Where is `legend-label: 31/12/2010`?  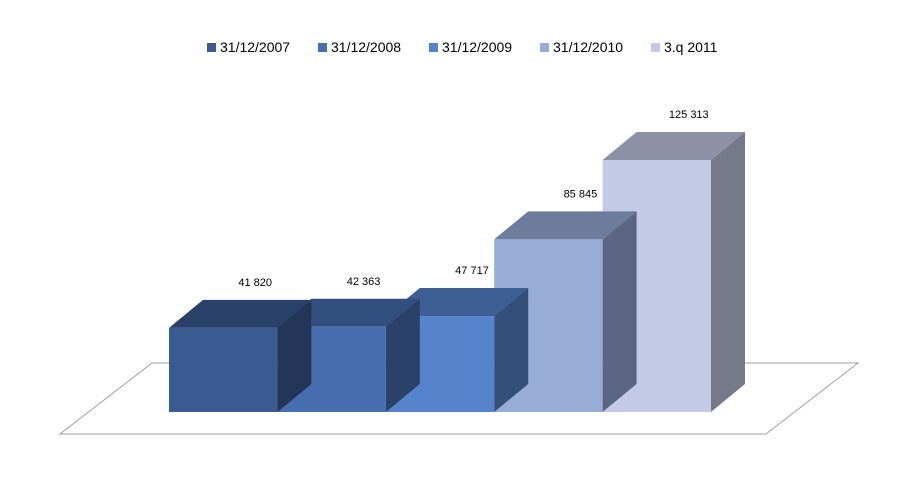 legend-label: 31/12/2010 is located at coordinates (588, 47).